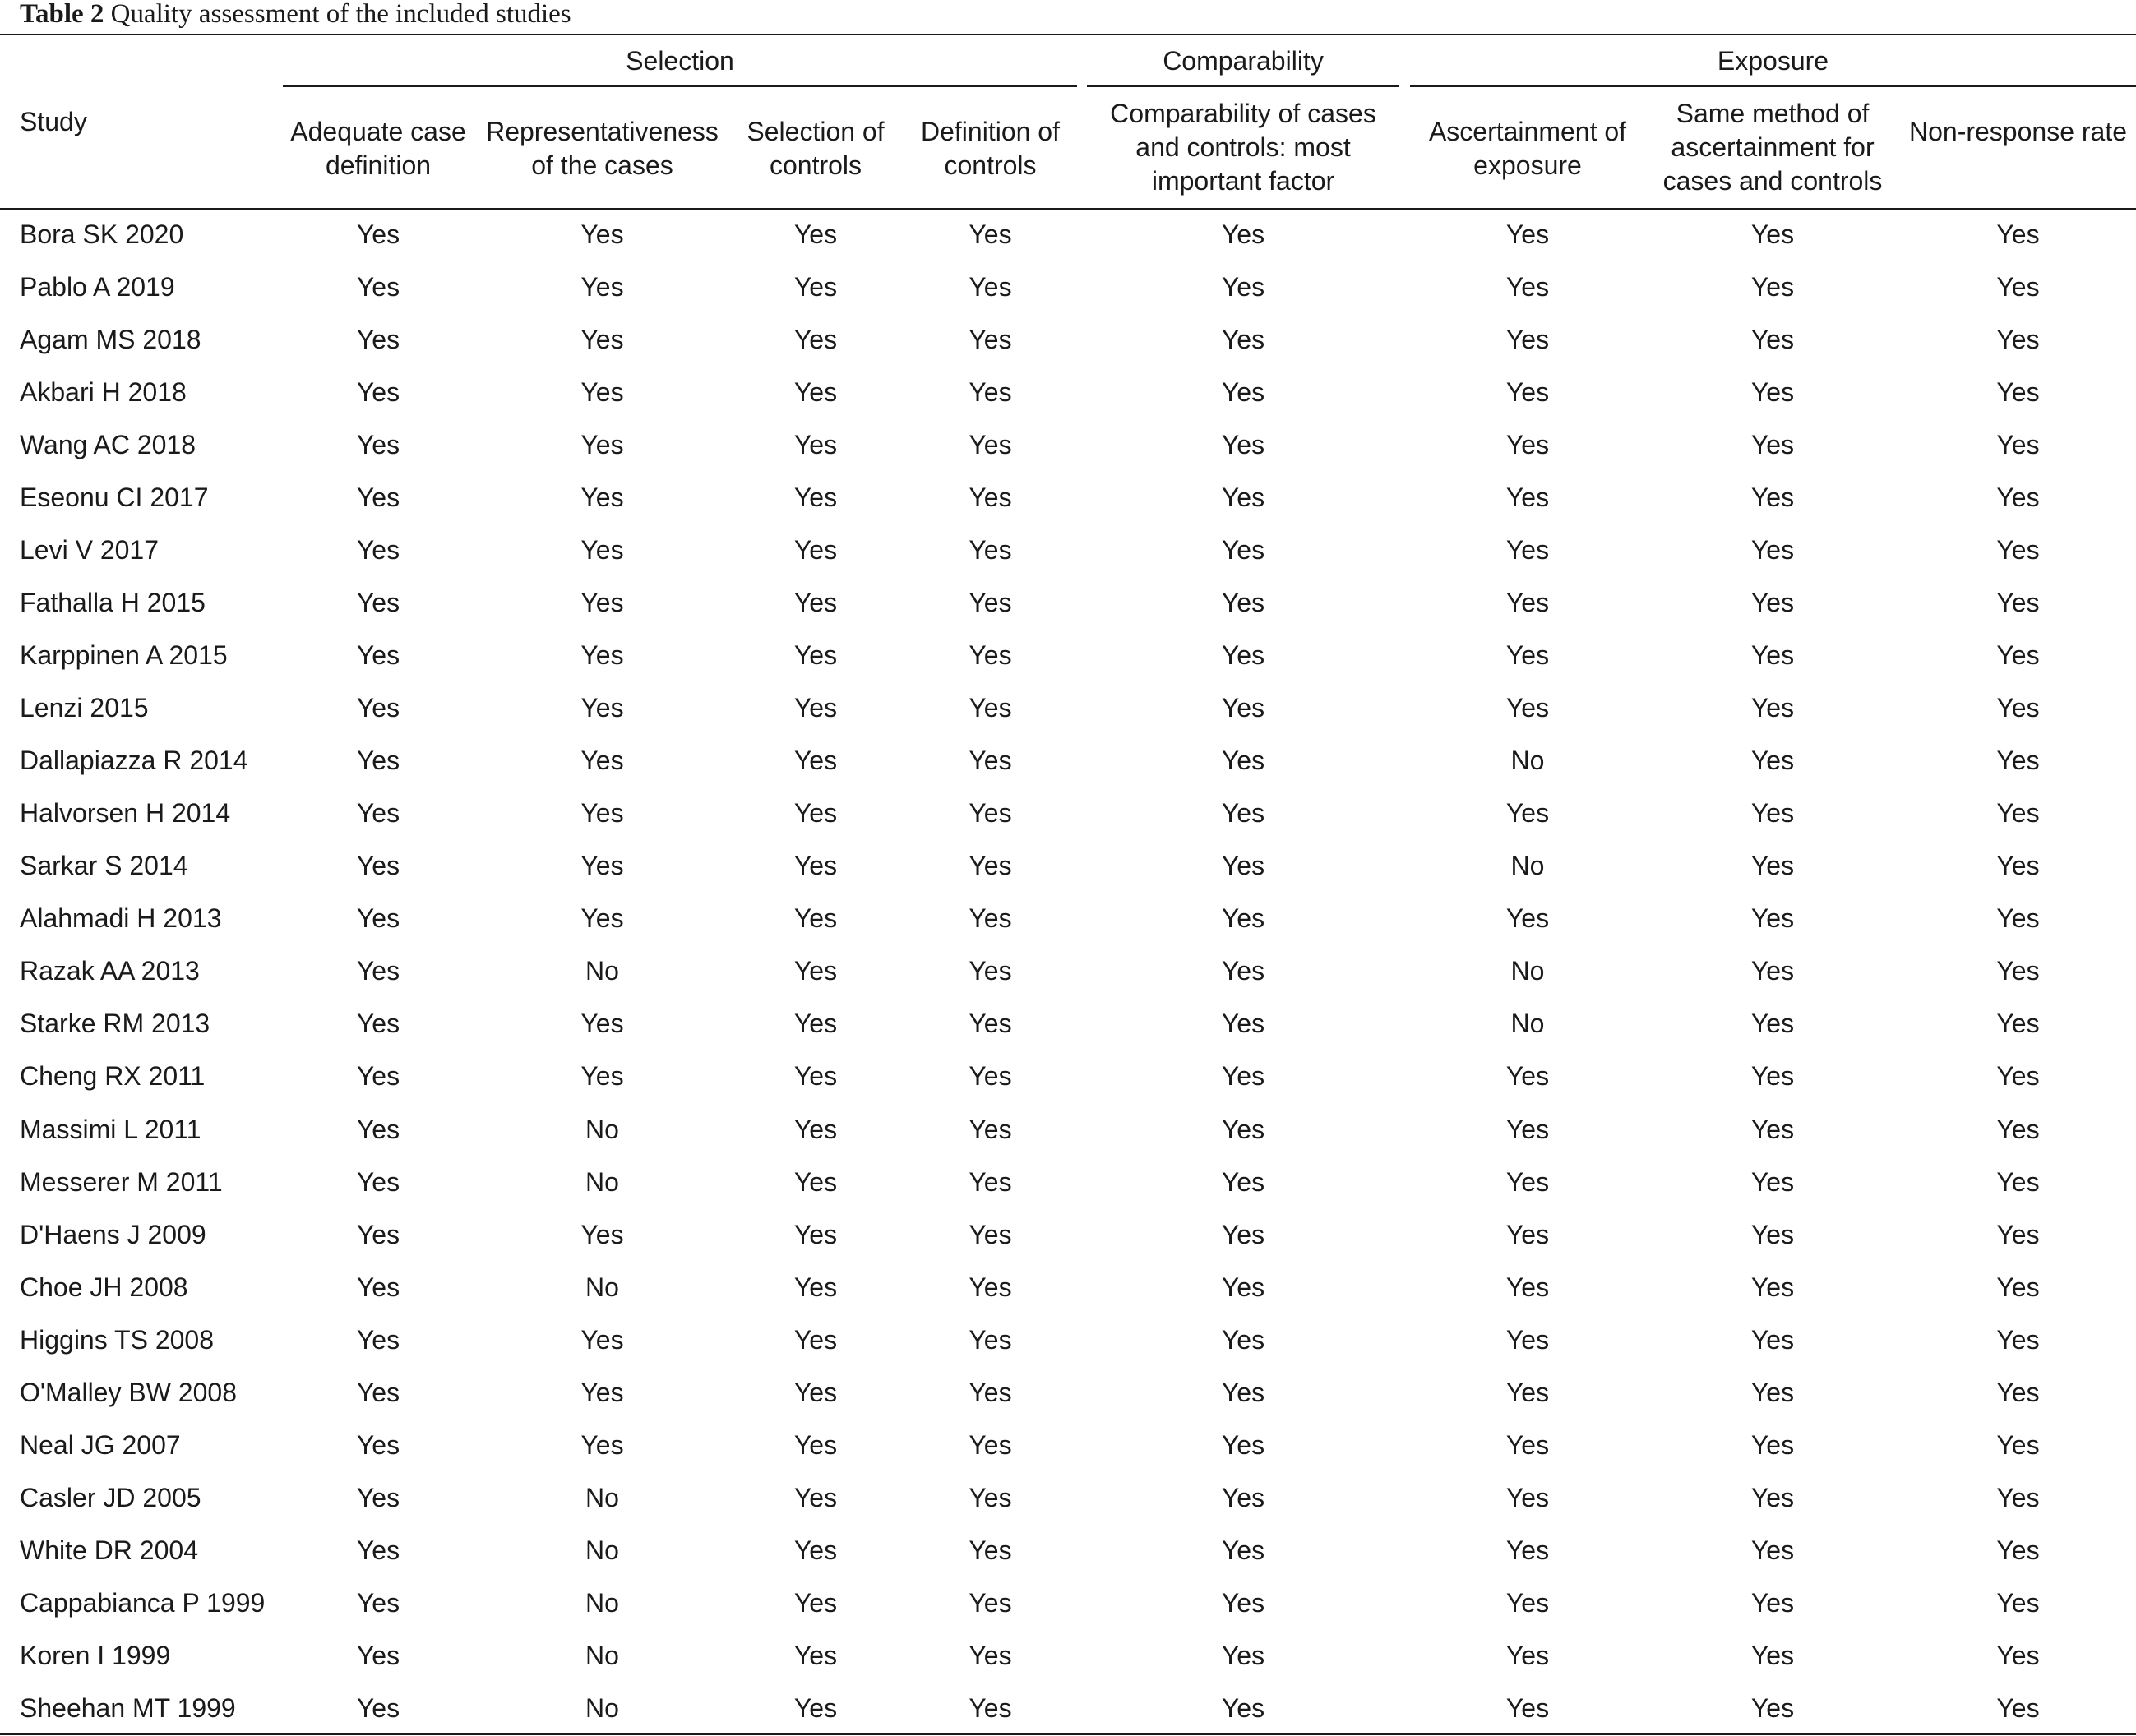  I want to click on table-row: Fathalla H 2015 Yes Yes Yes Yes Yes Yes Yes Yes, so click(1068, 603).